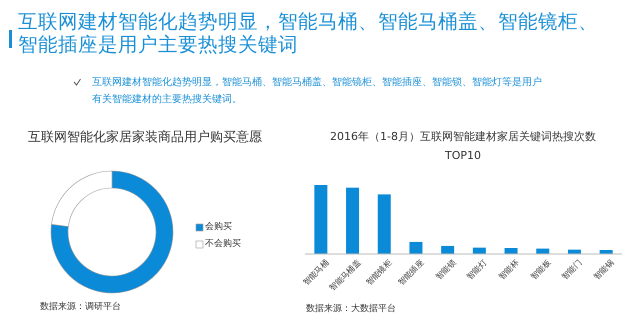 This screenshot has width=640, height=323. Describe the element at coordinates (351, 309) in the screenshot. I see `source: 数据来源：大数据平台` at that location.